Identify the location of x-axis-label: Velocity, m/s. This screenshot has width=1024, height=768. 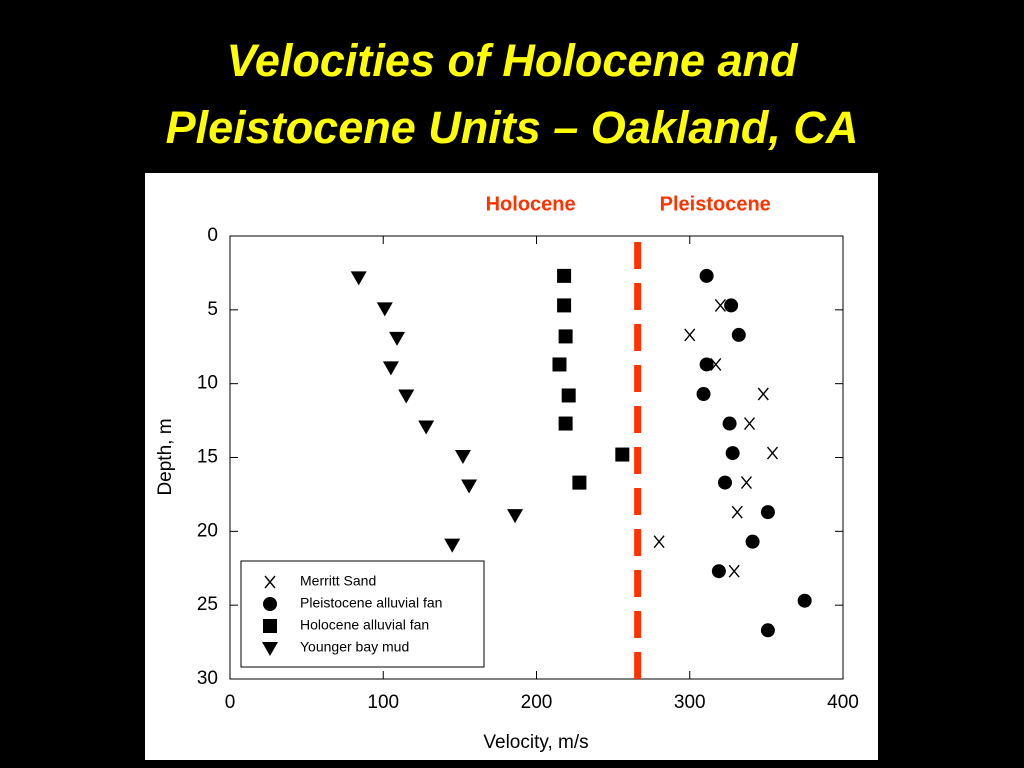
(535, 742).